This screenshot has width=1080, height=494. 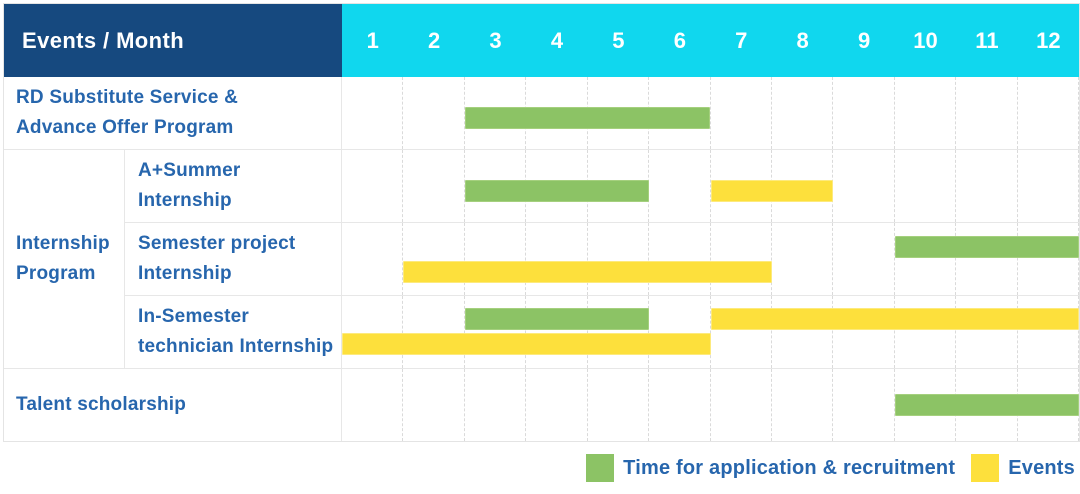 I want to click on month-header-2: 2, so click(x=434, y=40).